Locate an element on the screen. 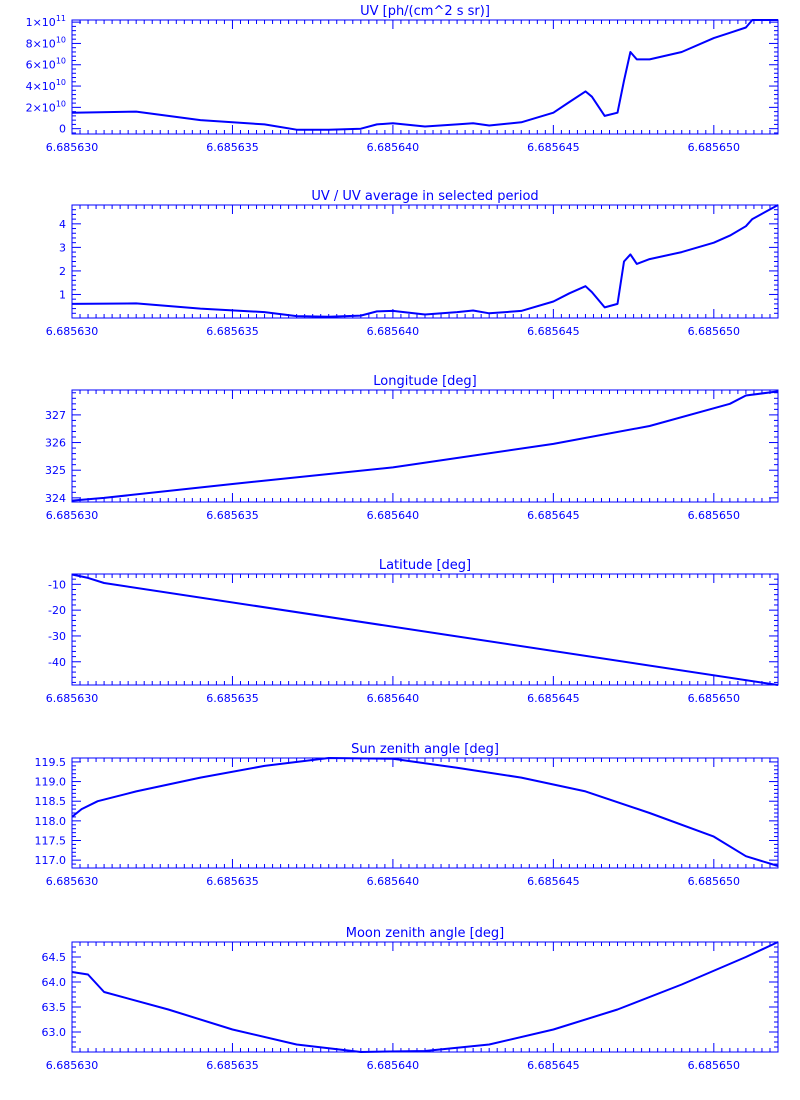  chart-title: UV / UV average in selected period is located at coordinates (424, 196).